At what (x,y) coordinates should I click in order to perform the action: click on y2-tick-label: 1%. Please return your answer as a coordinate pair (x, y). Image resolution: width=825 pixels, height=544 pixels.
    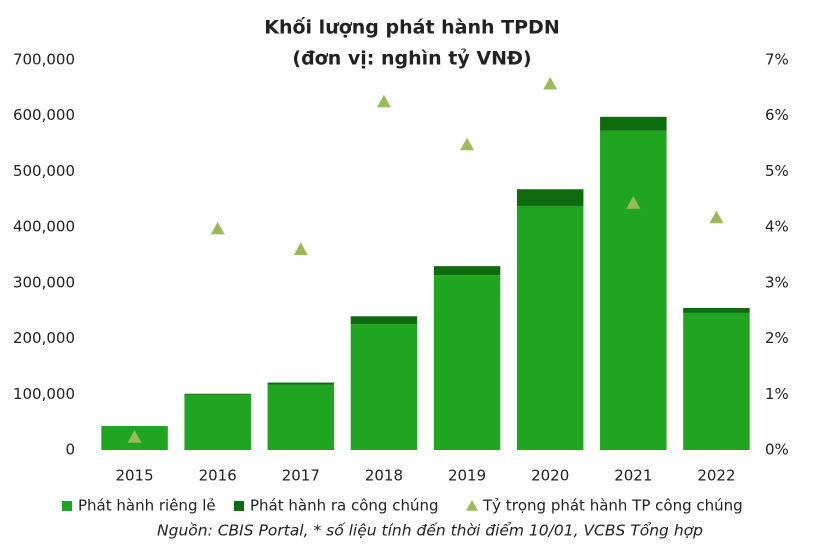
    Looking at the image, I should click on (777, 394).